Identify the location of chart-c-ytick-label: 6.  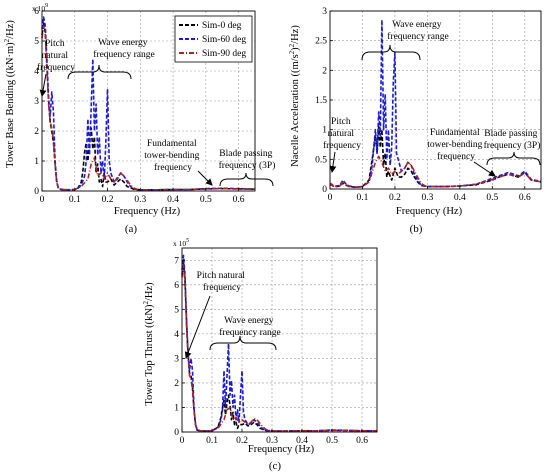
(176, 286).